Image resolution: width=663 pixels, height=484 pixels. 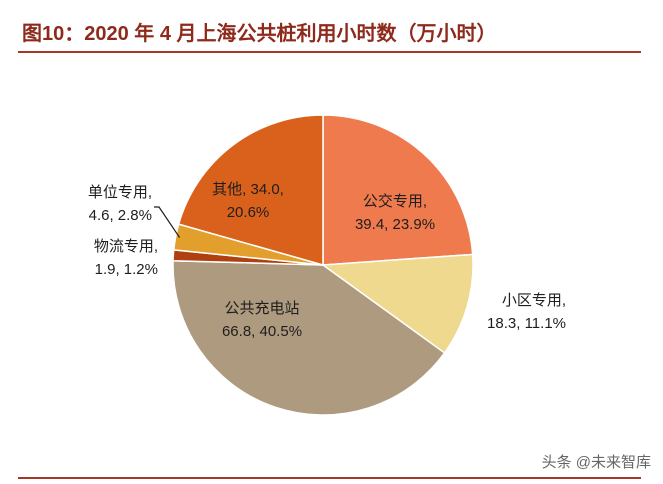 I want to click on slice-label-line: 公交专用,, so click(x=395, y=201).